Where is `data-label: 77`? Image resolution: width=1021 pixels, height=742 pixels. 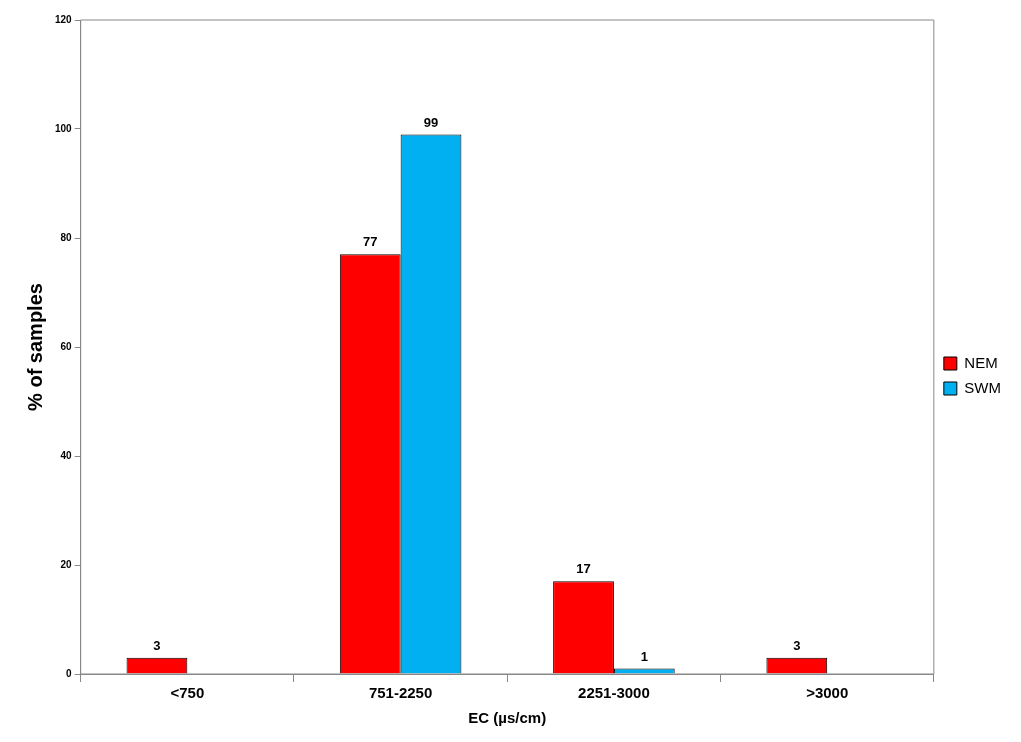 data-label: 77 is located at coordinates (370, 242).